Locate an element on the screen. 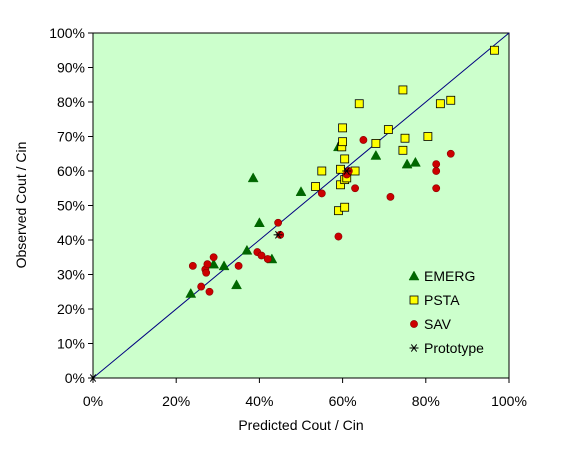 This screenshot has height=451, width=561. y-tick-label: 100% is located at coordinates (67, 33).